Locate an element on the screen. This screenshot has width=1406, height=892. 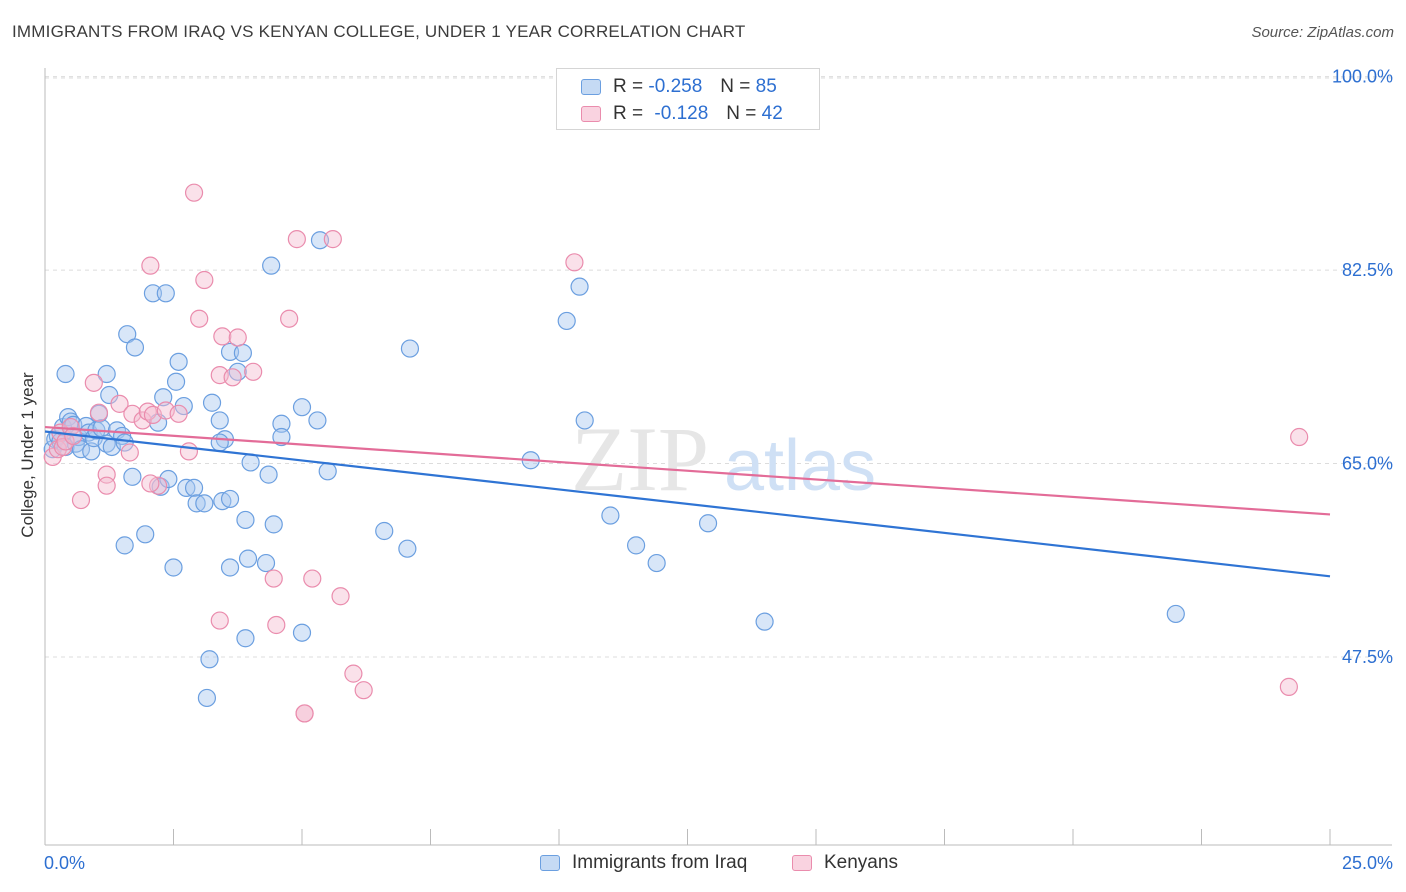
legend-row-kenyans: R = -0.128 N = 42 is located at coordinates (682, 114).